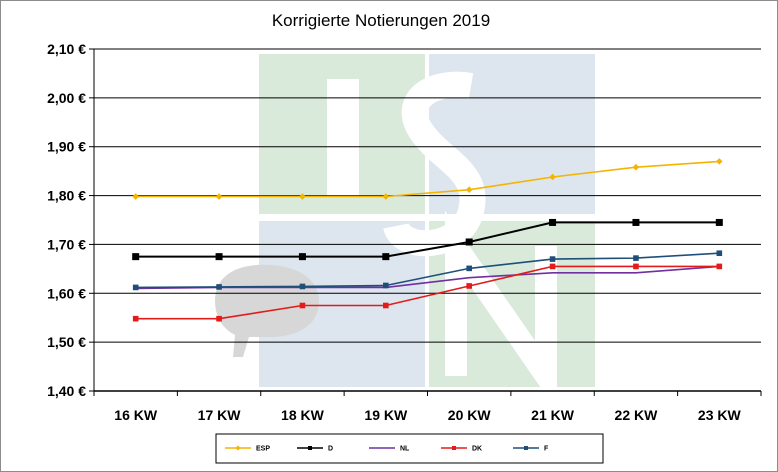  What do you see at coordinates (315, 449) in the screenshot?
I see `legend-item-d: D` at bounding box center [315, 449].